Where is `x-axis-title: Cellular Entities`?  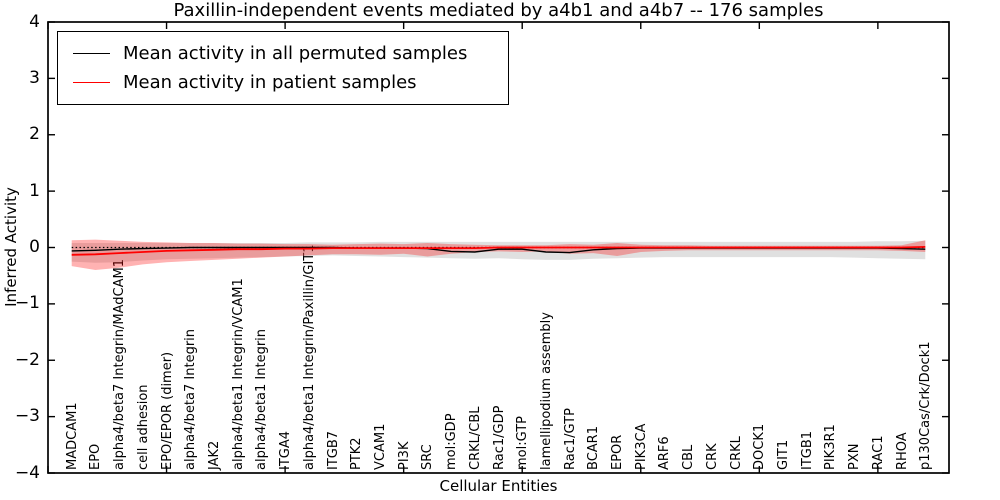
x-axis-title: Cellular Entities is located at coordinates (498, 486).